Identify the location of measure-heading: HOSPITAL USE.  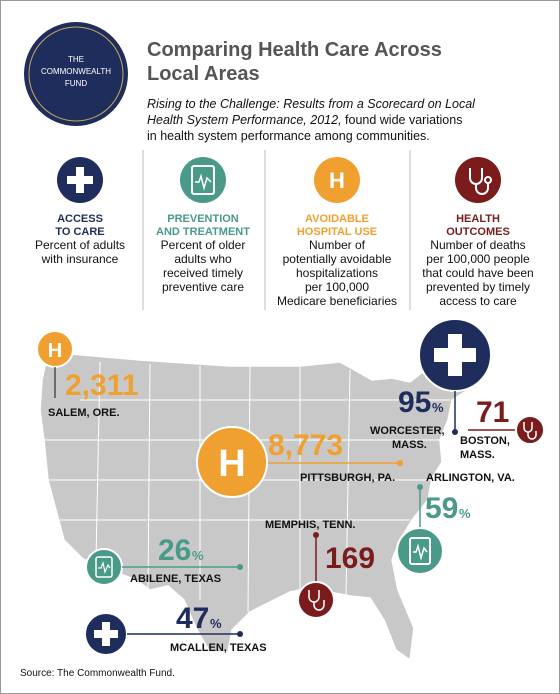
(337, 232).